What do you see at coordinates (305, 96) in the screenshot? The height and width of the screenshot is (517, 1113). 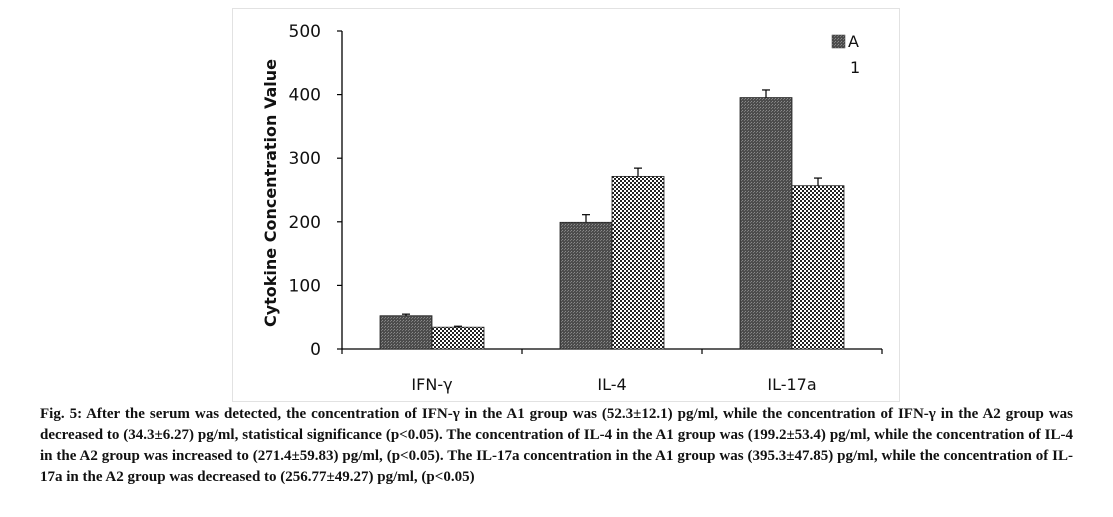 I see `y-tick-label: 400` at bounding box center [305, 96].